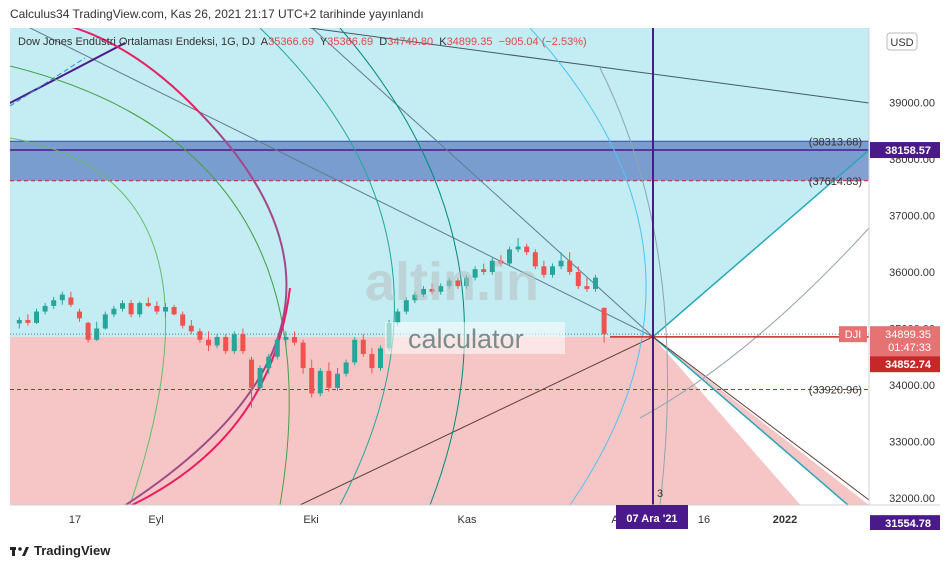 The width and height of the screenshot is (949, 568). Describe the element at coordinates (615, 520) in the screenshot. I see `x-tick-label: A` at that location.